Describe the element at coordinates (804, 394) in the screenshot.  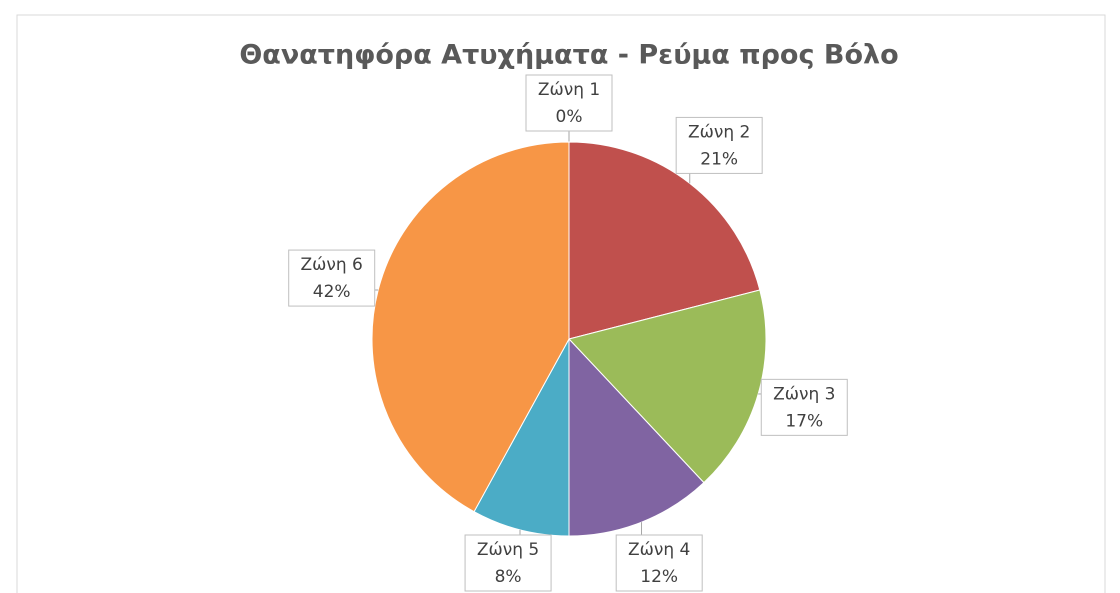
I see `category-label: Ζώνη 3` at that location.